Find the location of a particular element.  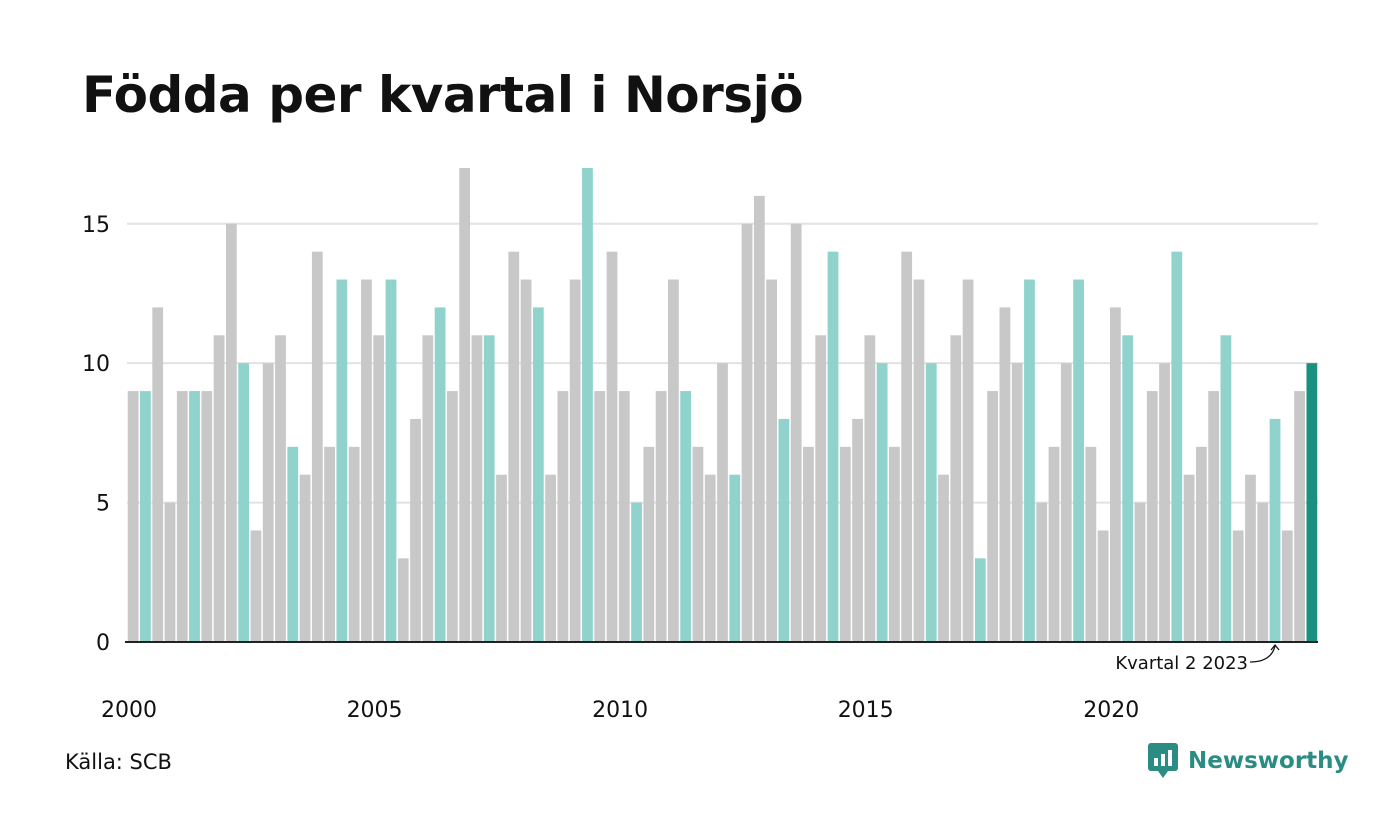

x-tick-label: 2015 is located at coordinates (866, 710).